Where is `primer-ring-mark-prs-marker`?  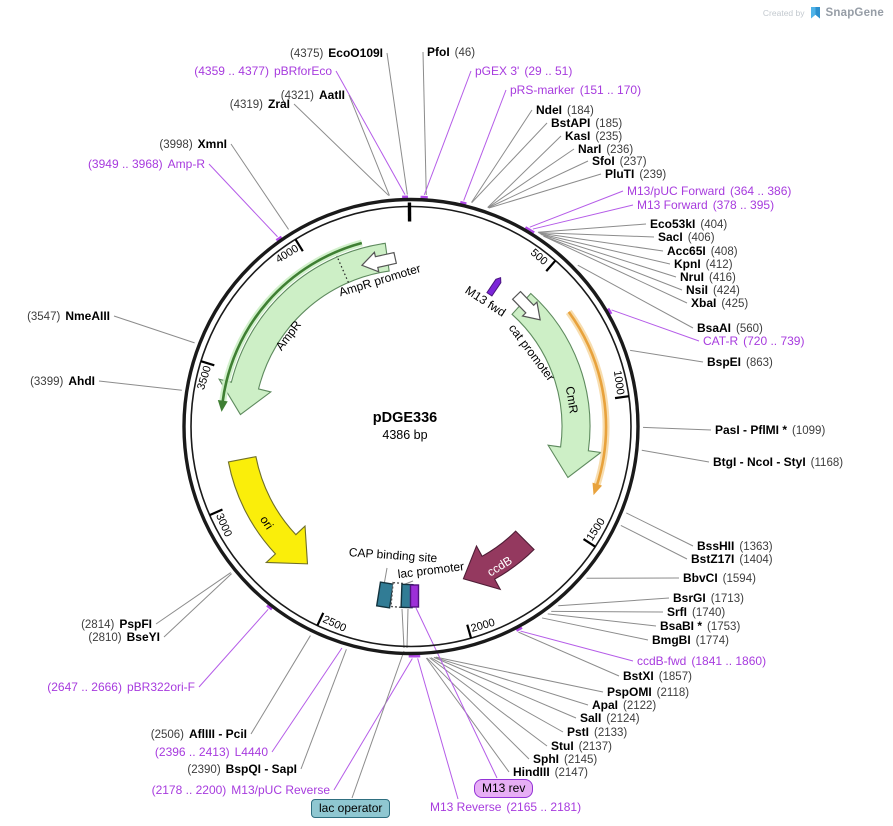 primer-ring-mark-prs-marker is located at coordinates (463, 203).